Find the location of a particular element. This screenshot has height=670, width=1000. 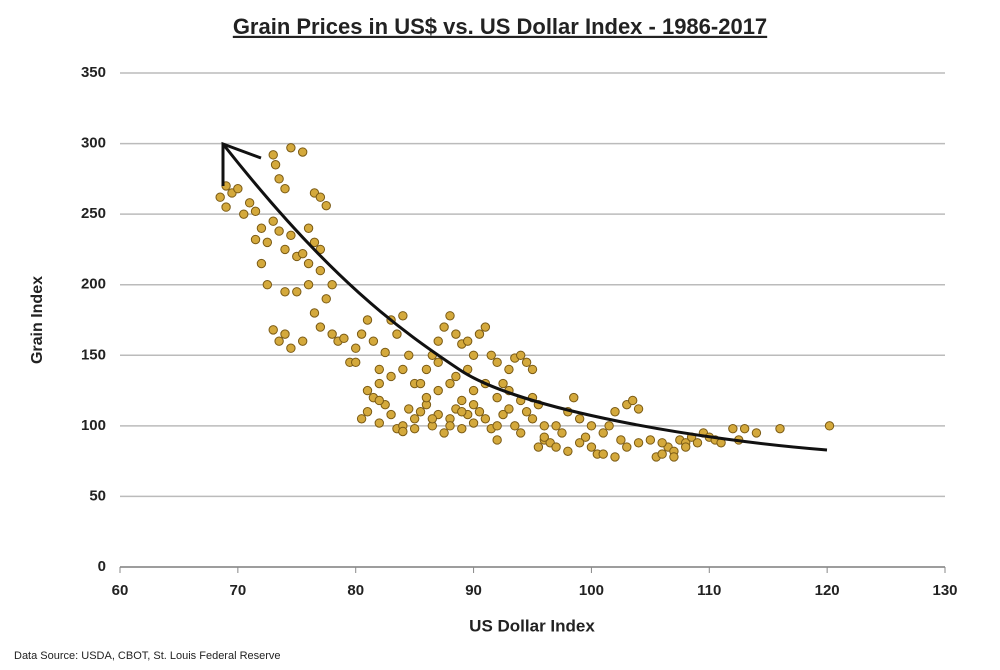

y-tick-label: 0 is located at coordinates (102, 566).